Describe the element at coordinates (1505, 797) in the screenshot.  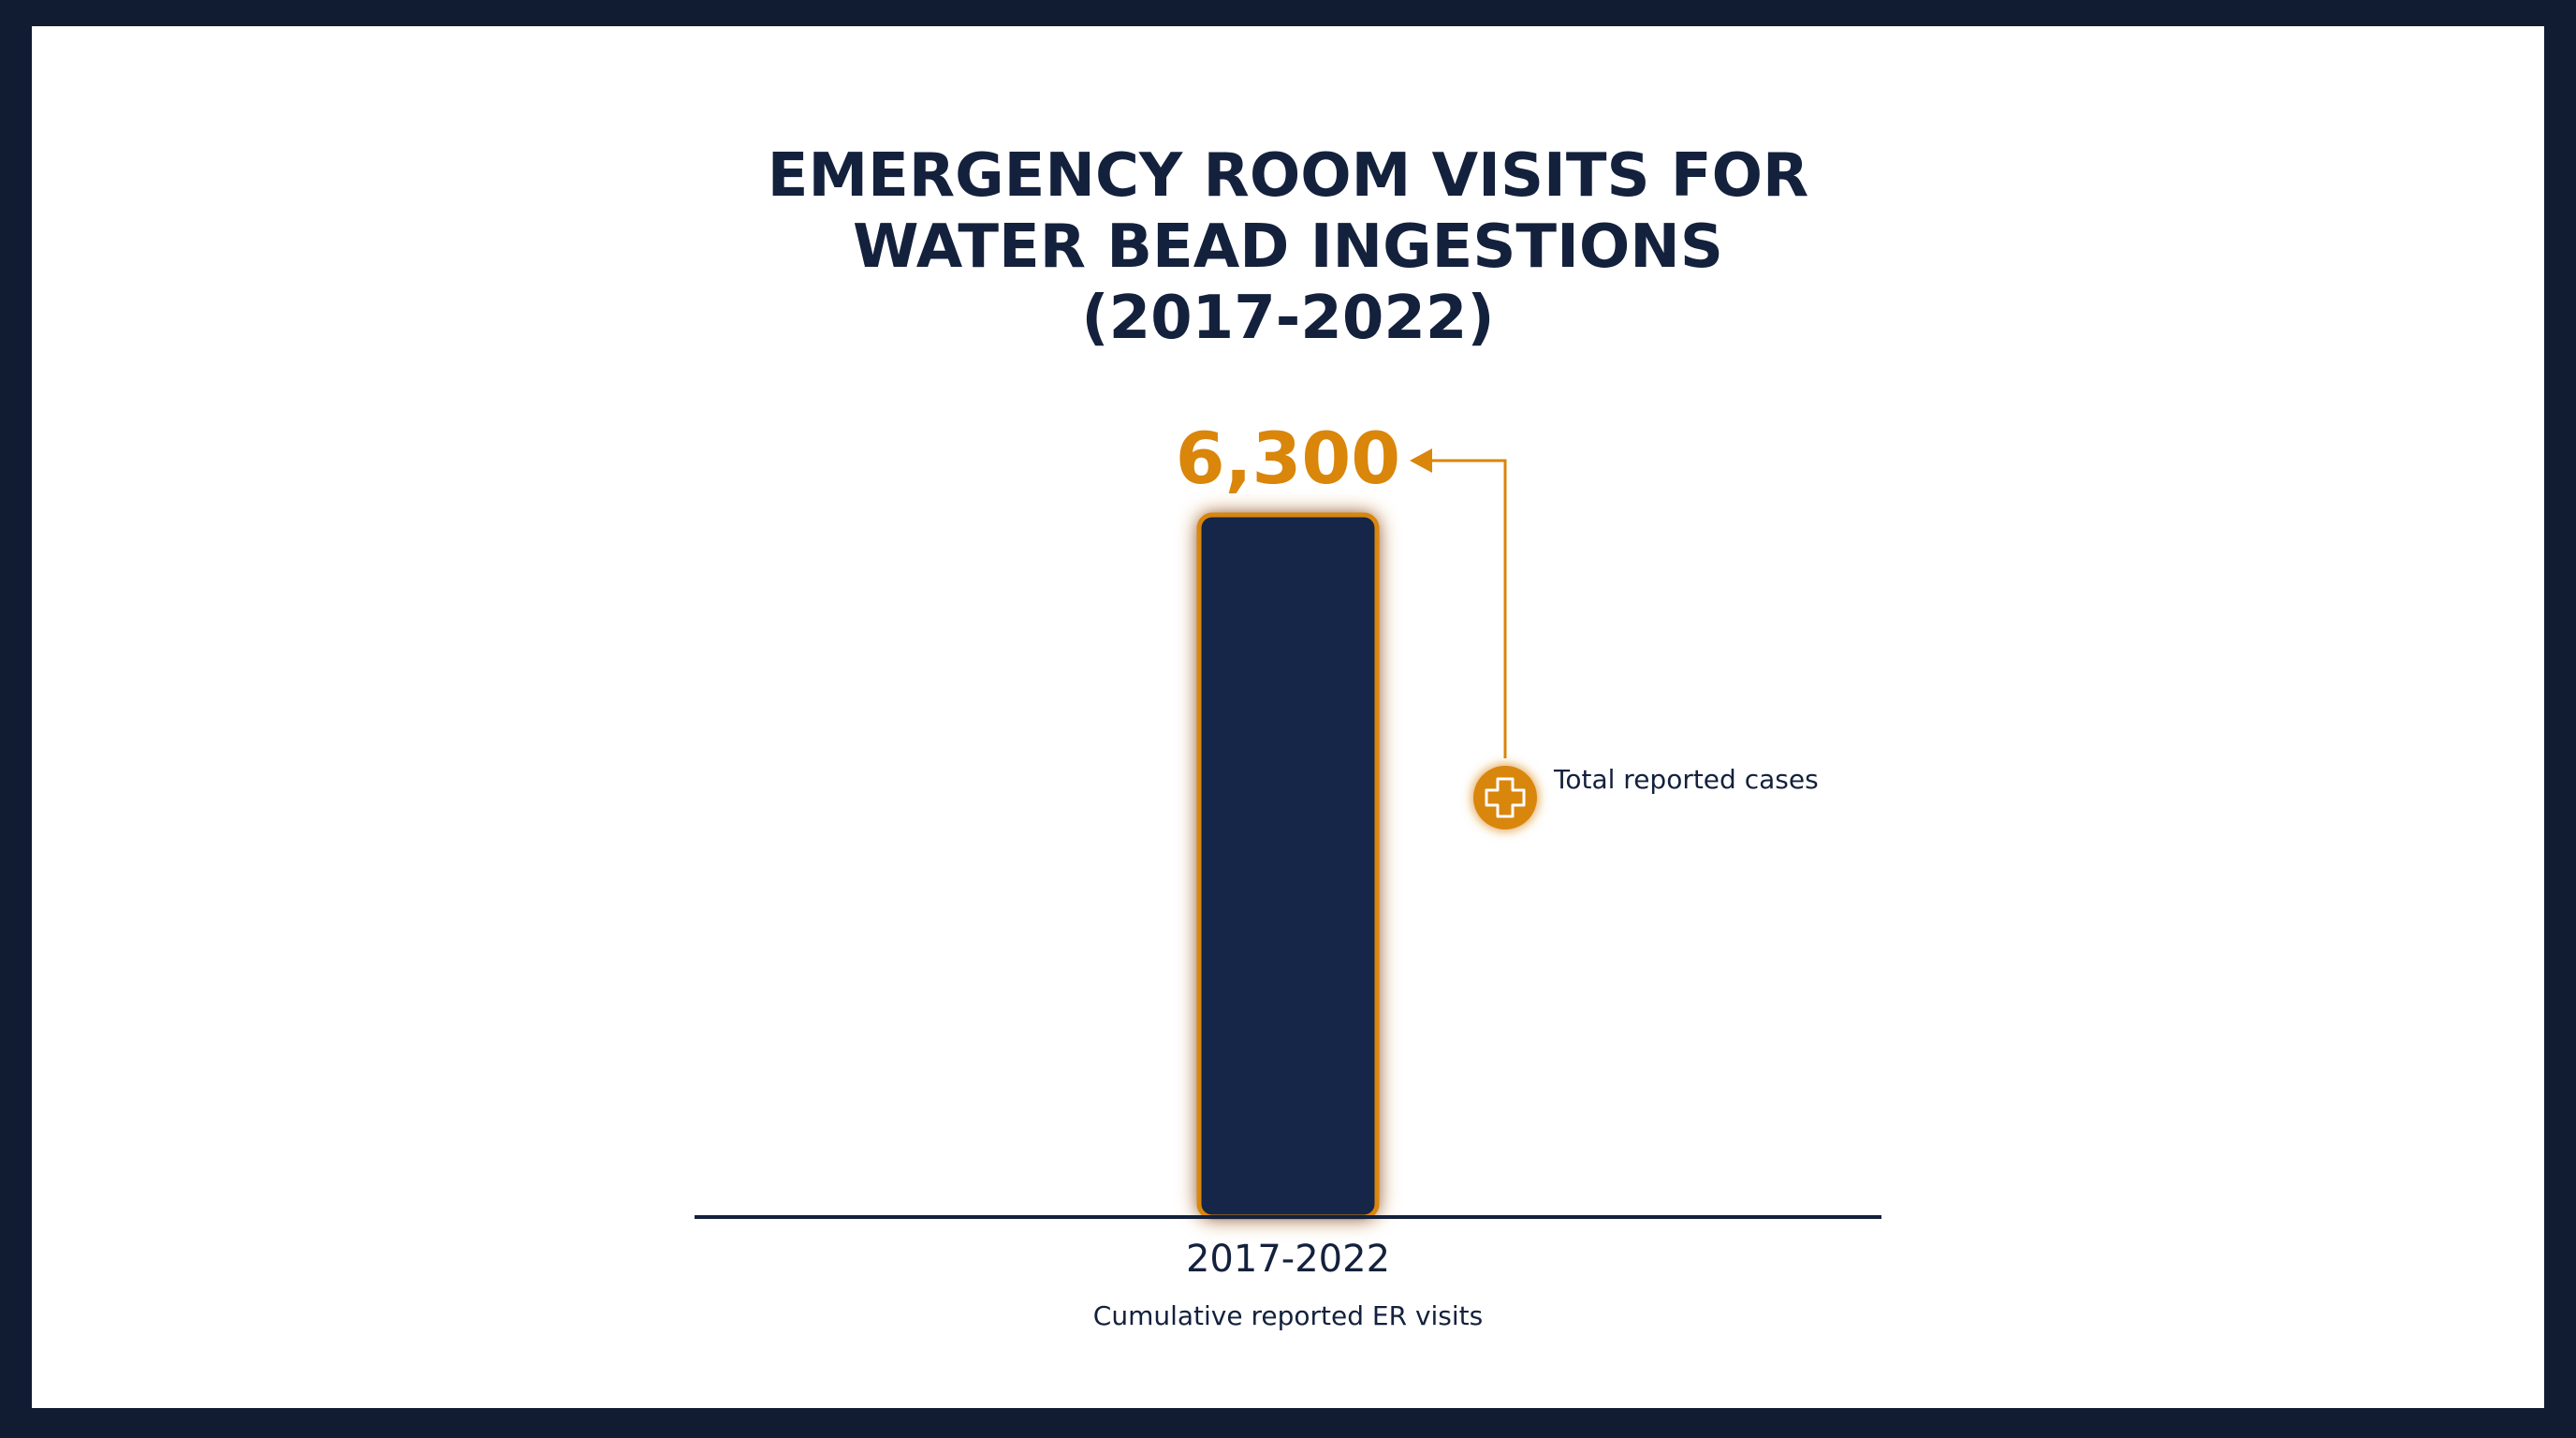
I see `medical-cross-icon` at that location.